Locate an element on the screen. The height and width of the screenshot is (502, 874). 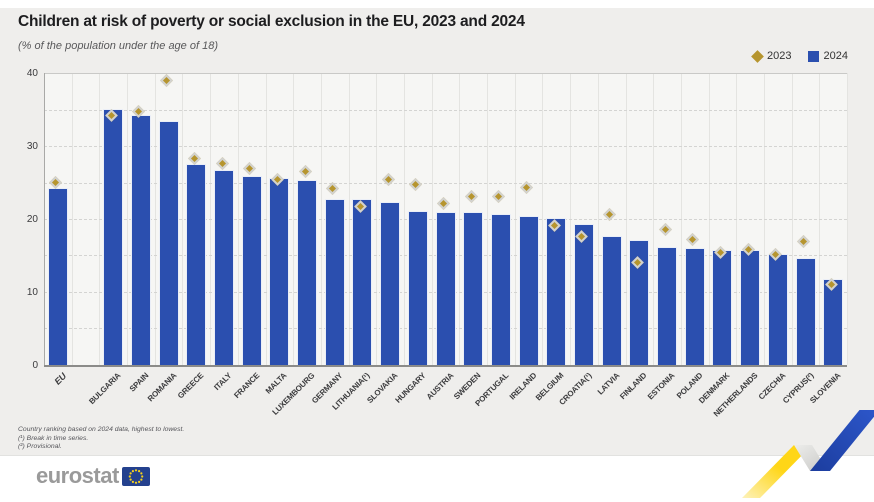
x-label-MALTA: MALTA is located at coordinates (276, 383).